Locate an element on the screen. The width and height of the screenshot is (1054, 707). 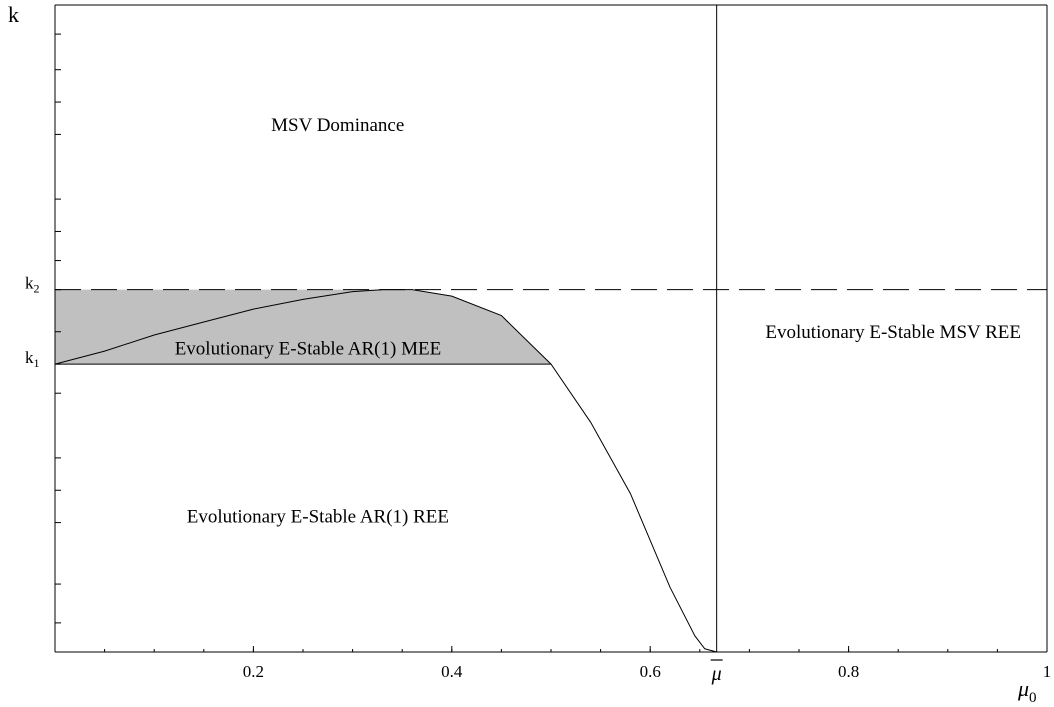
x-axis-label: μ0 is located at coordinates (1027, 691).